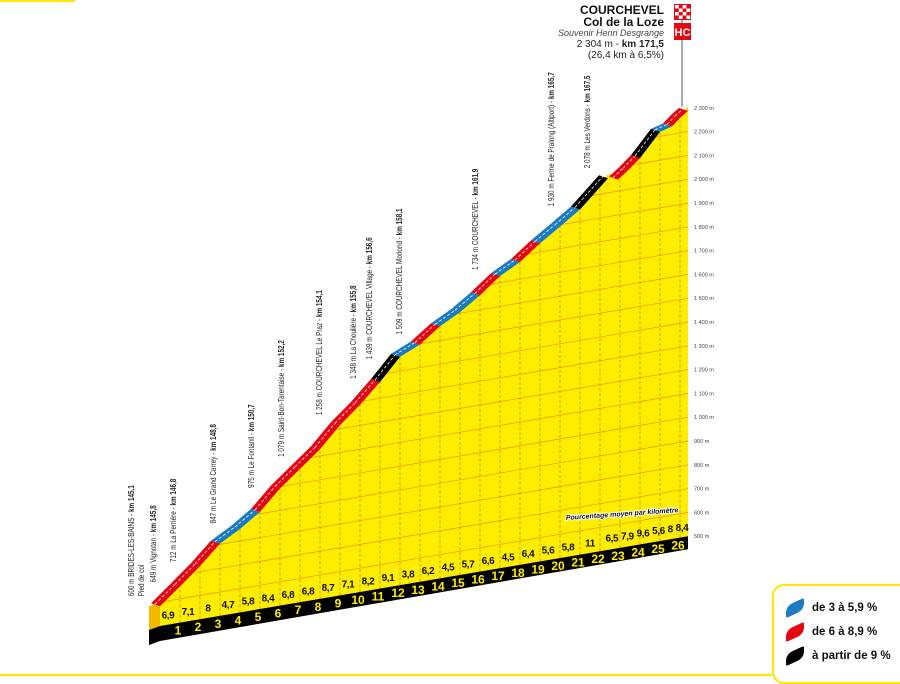  I want to click on waypoint-label: 600 m BRIDES-LES-BAINS - km 145,1, so click(131, 540).